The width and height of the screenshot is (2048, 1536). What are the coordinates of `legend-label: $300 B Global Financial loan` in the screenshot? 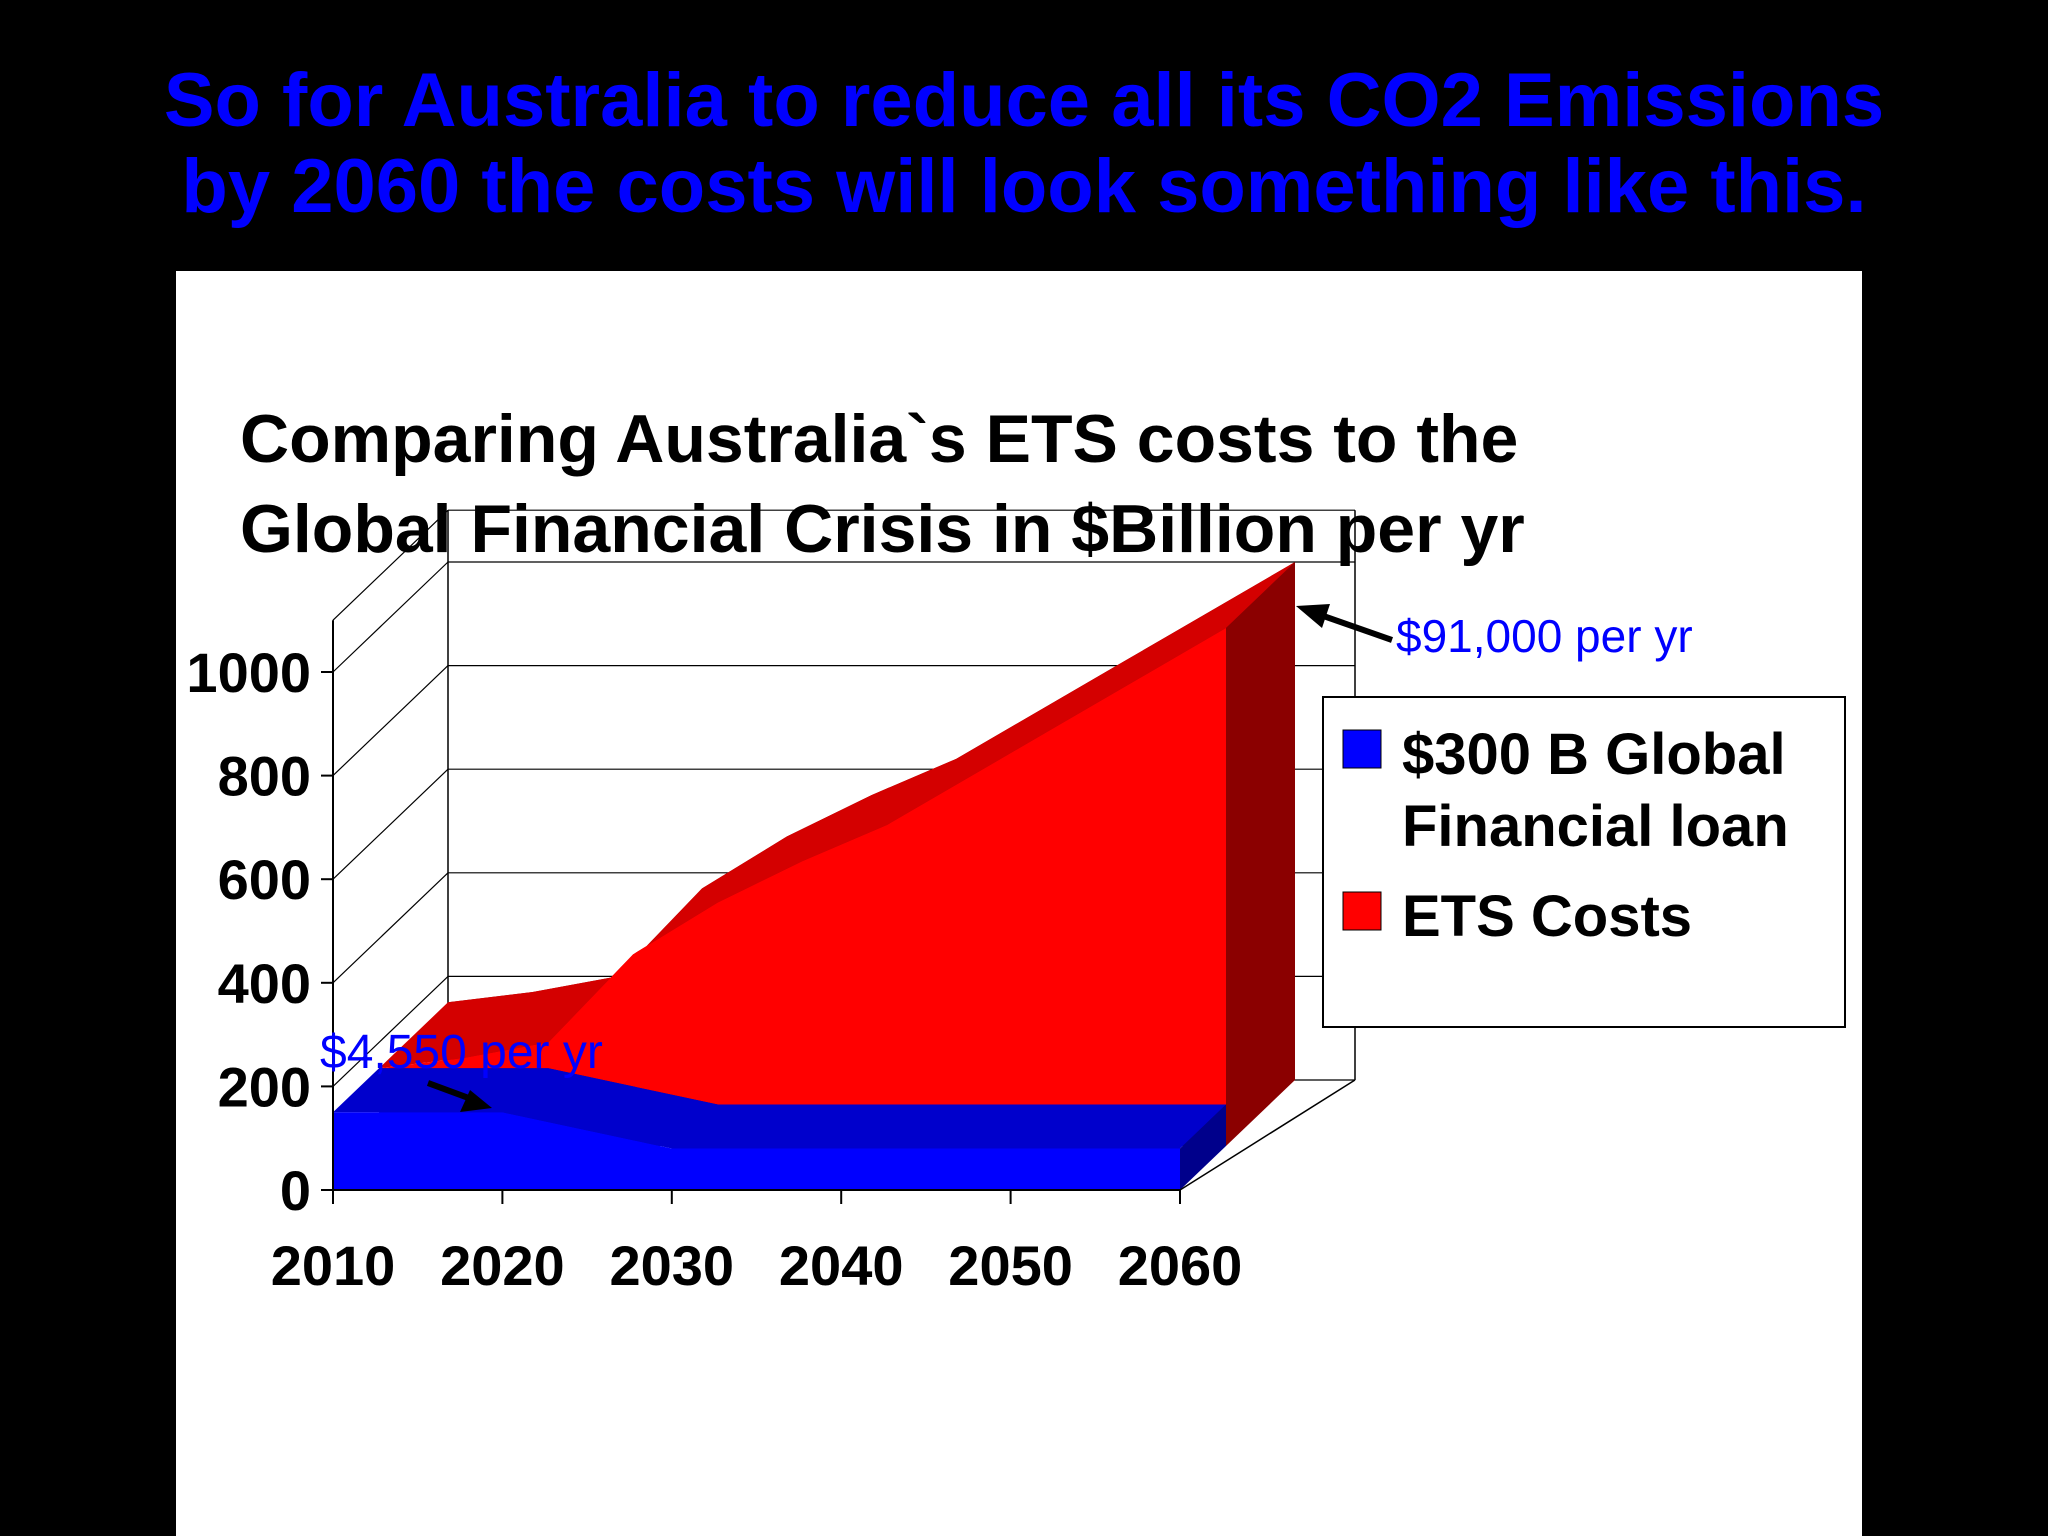 It's located at (1595, 790).